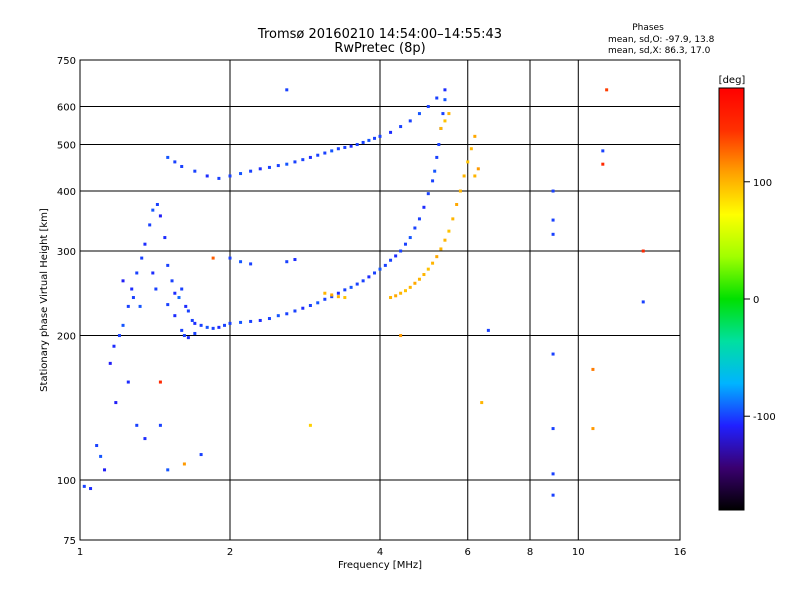 This screenshot has height=600, width=800. I want to click on x-tick-label: 6, so click(468, 552).